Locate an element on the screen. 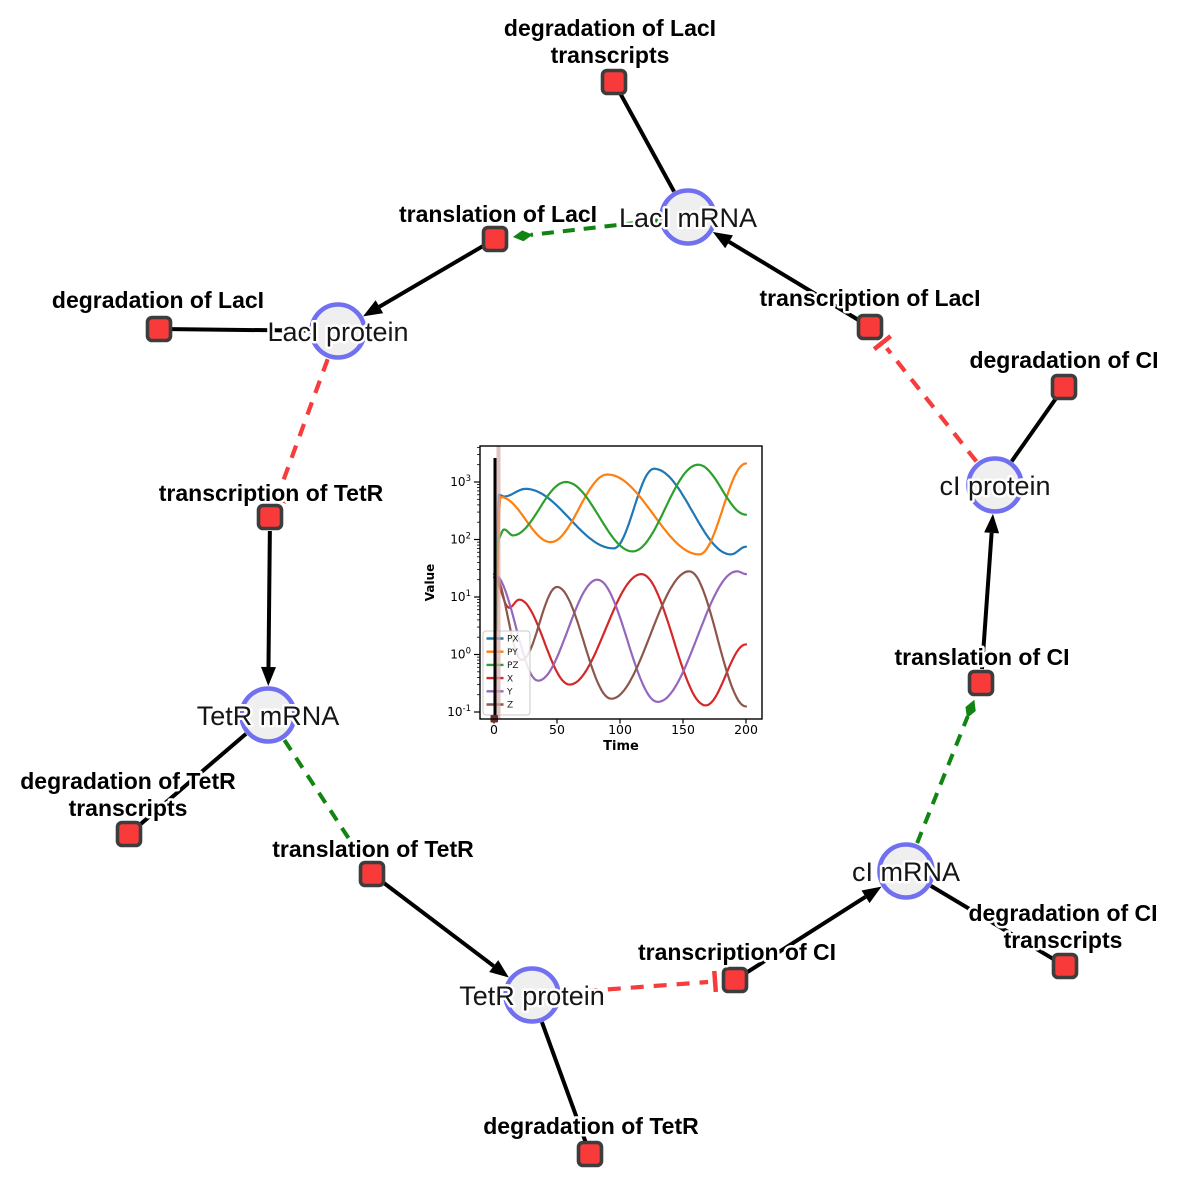 The height and width of the screenshot is (1200, 1189). species-node-laci_protein is located at coordinates (338, 331).